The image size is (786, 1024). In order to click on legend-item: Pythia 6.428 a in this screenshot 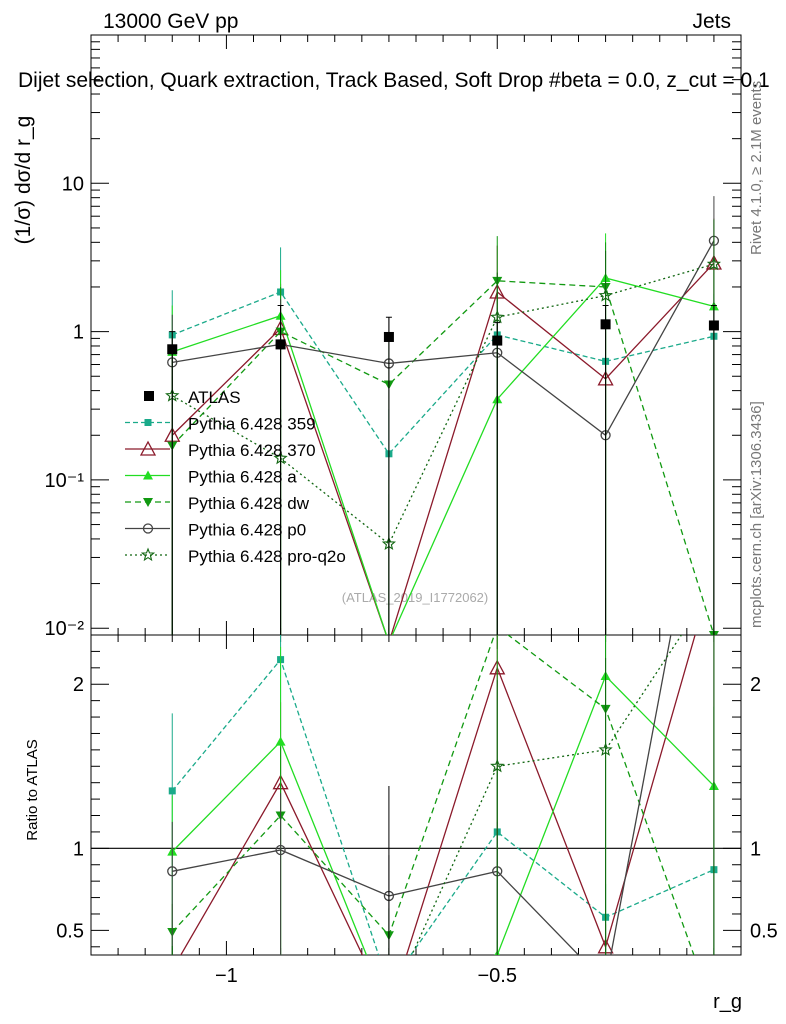, I will do `click(211, 477)`.